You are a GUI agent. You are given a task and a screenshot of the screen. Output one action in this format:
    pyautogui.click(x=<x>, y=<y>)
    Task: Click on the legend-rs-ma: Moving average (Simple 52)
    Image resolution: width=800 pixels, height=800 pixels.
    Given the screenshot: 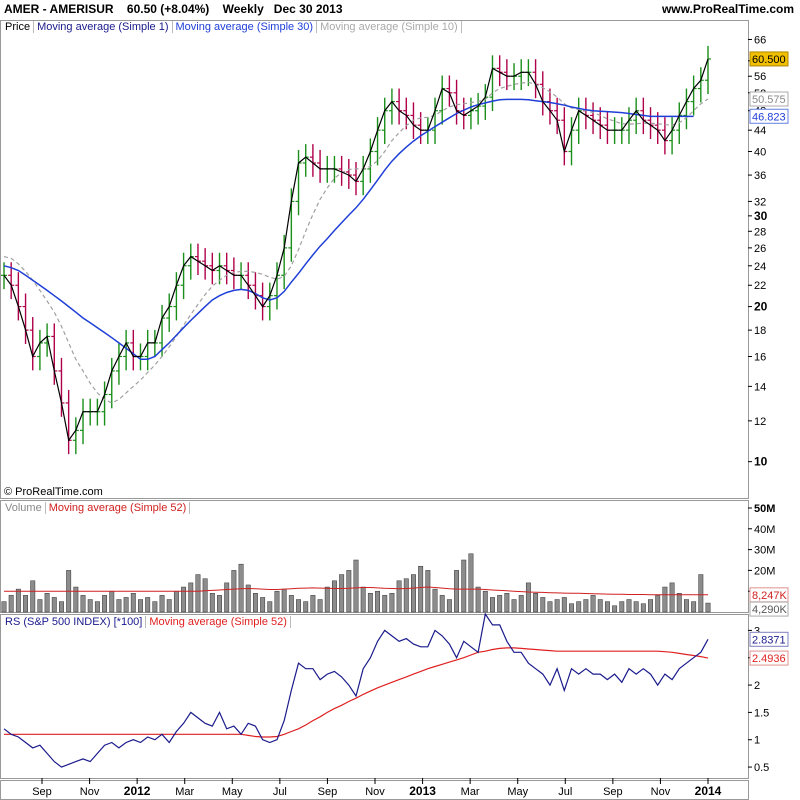 What is the action you would take?
    pyautogui.click(x=218, y=622)
    